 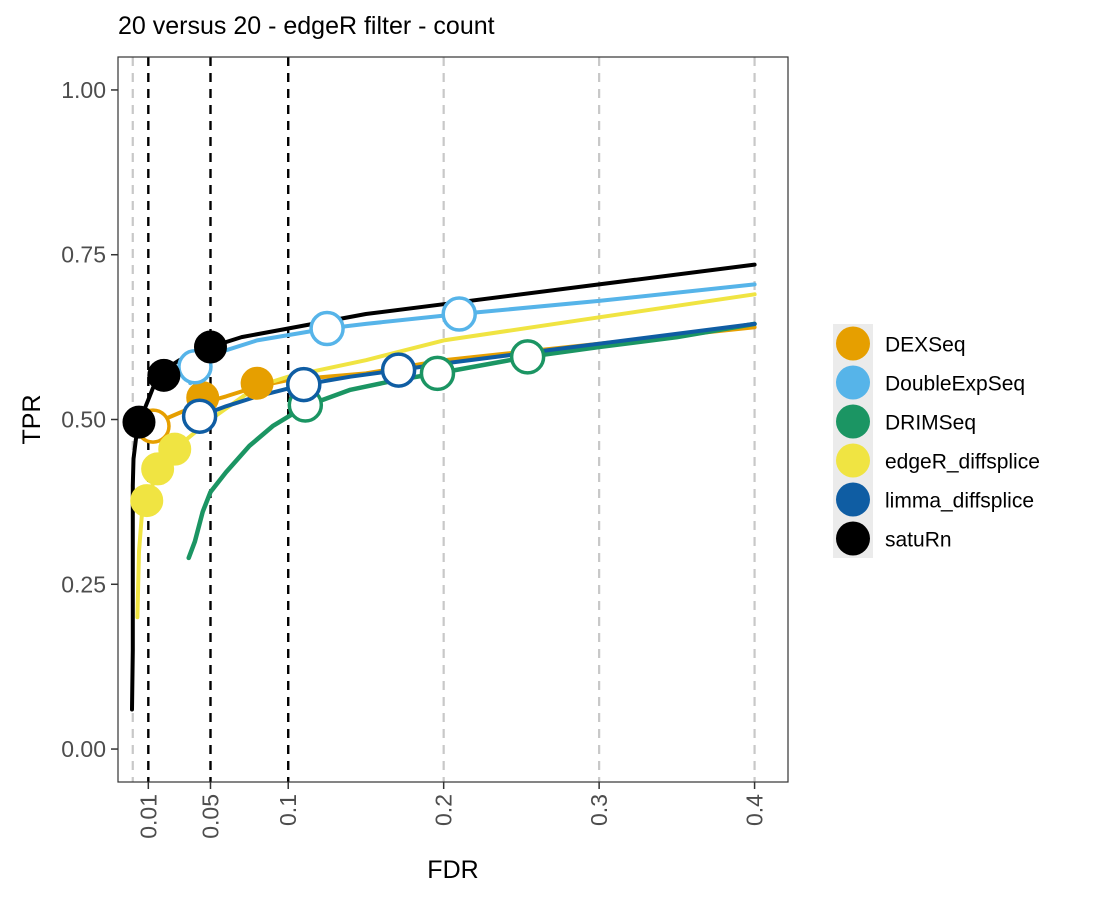 I want to click on legend-key-background, so click(x=853, y=441).